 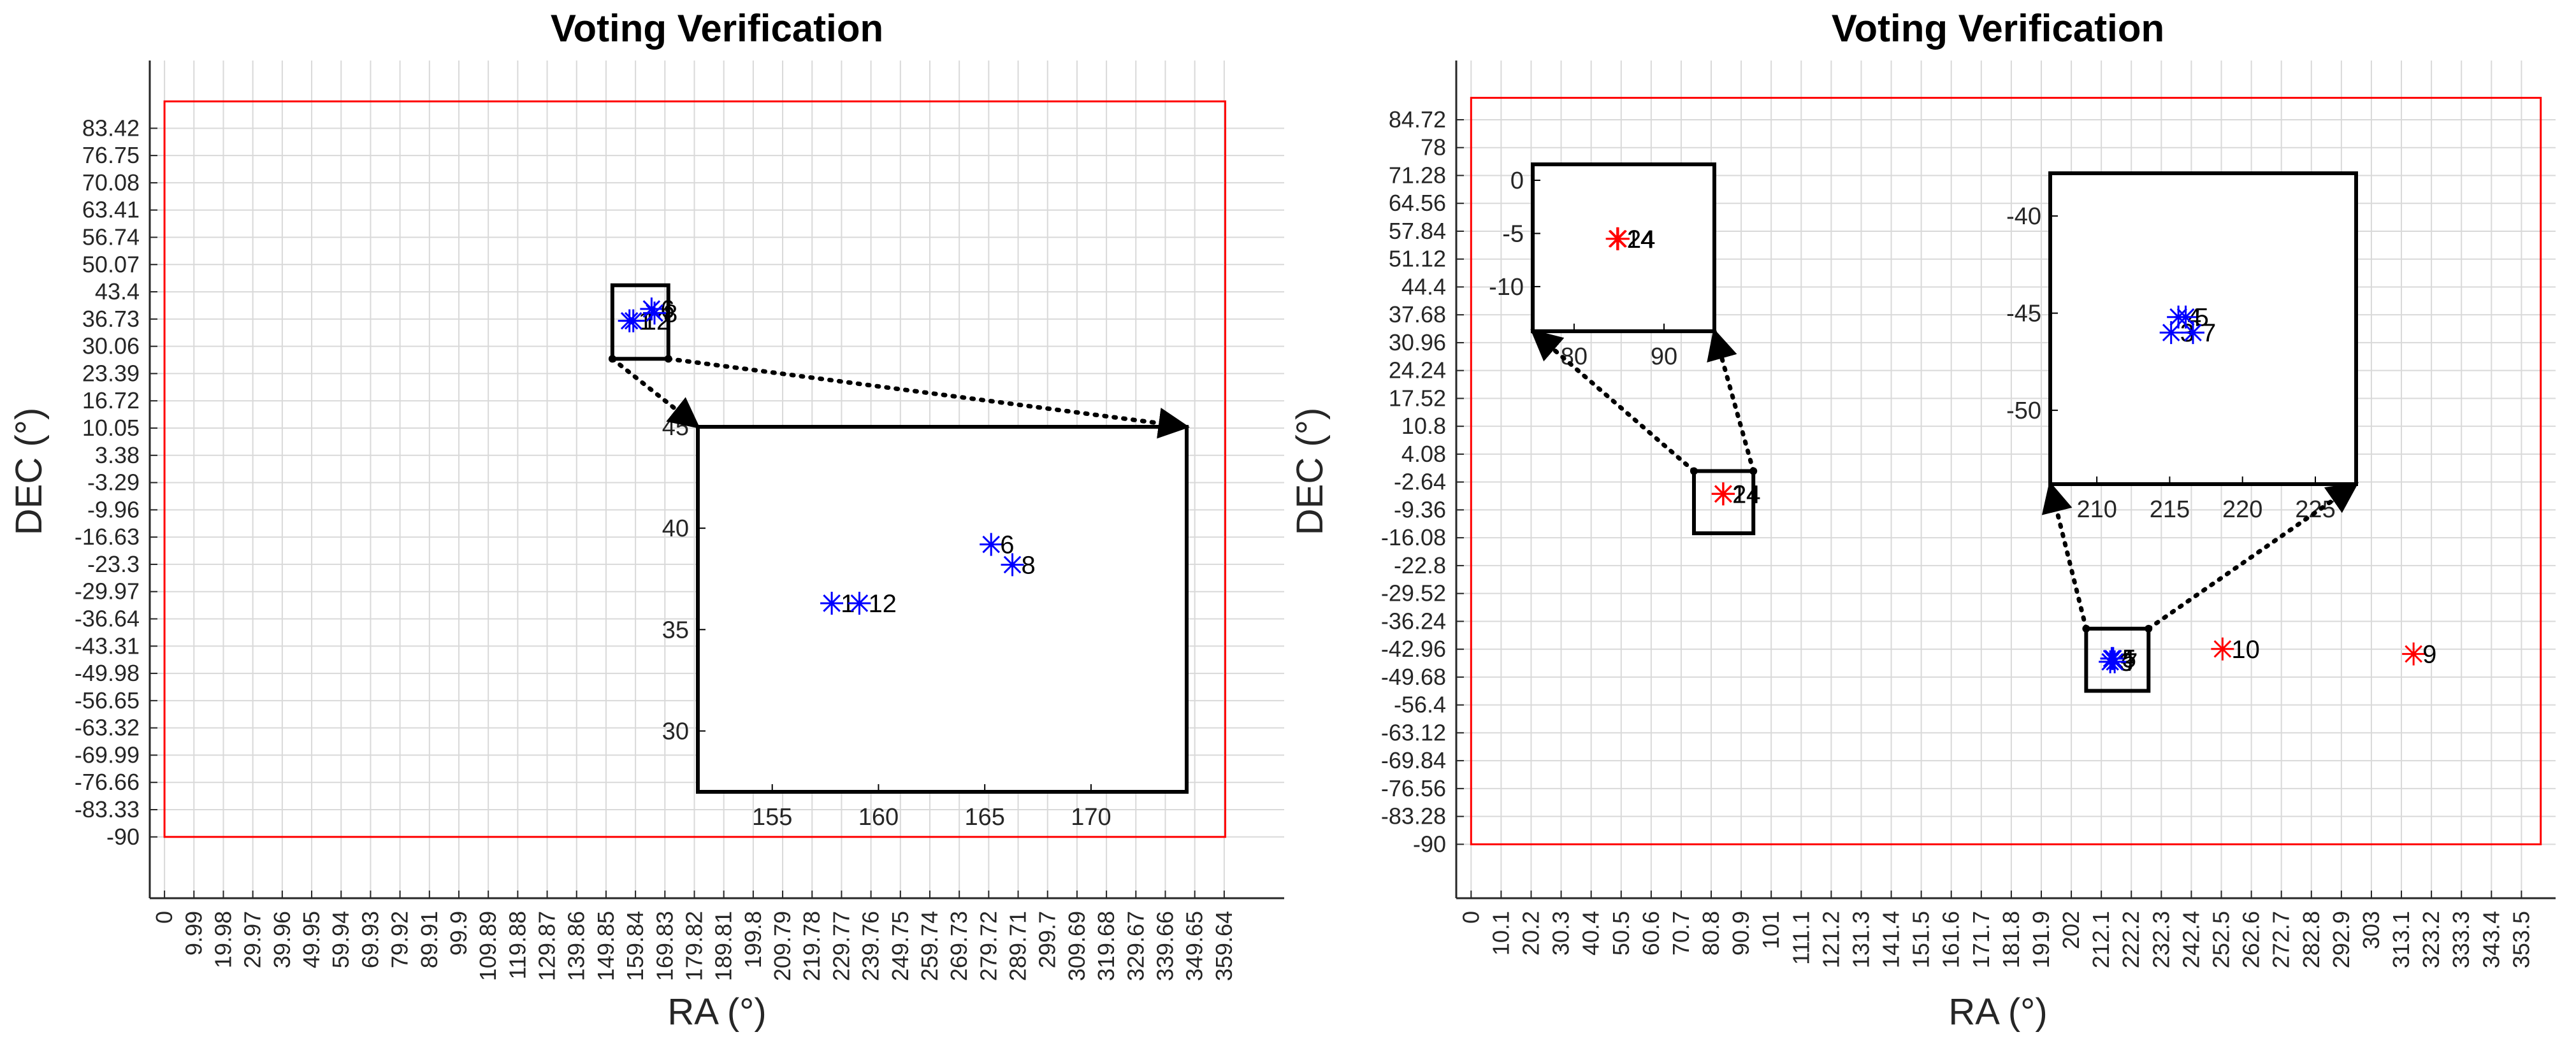 What do you see at coordinates (107, 537) in the screenshot?
I see `y-tick-label: -16.63` at bounding box center [107, 537].